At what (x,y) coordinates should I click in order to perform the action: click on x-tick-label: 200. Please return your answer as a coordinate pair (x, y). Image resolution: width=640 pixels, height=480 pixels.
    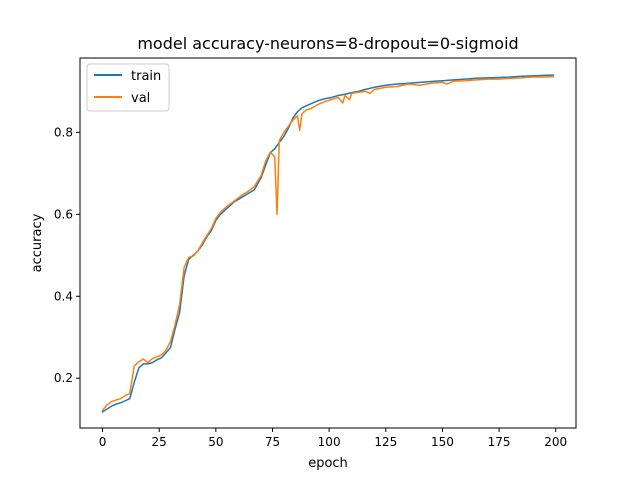
    Looking at the image, I should click on (555, 442).